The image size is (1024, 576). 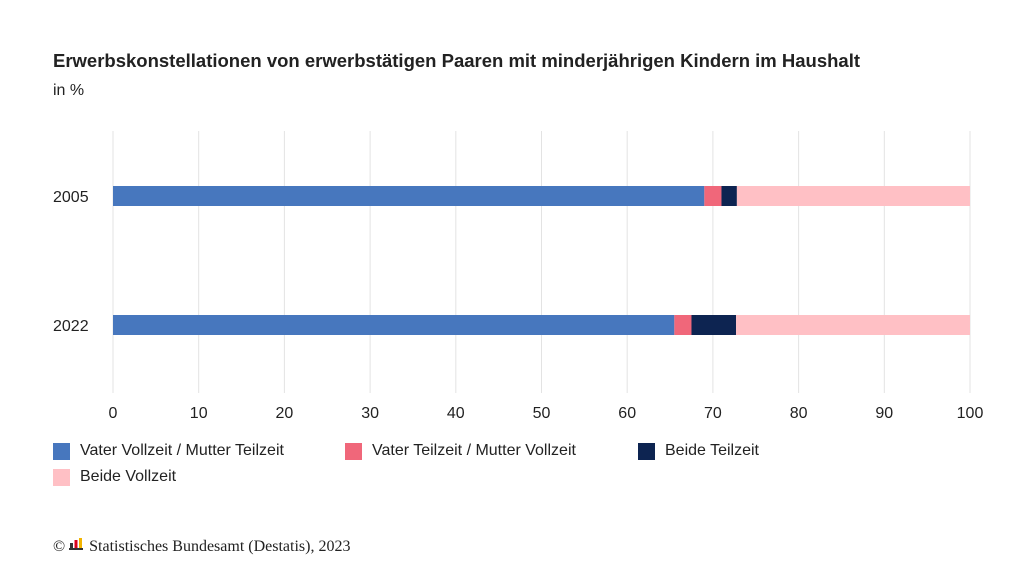 I want to click on category-label: 2005, so click(x=71, y=197).